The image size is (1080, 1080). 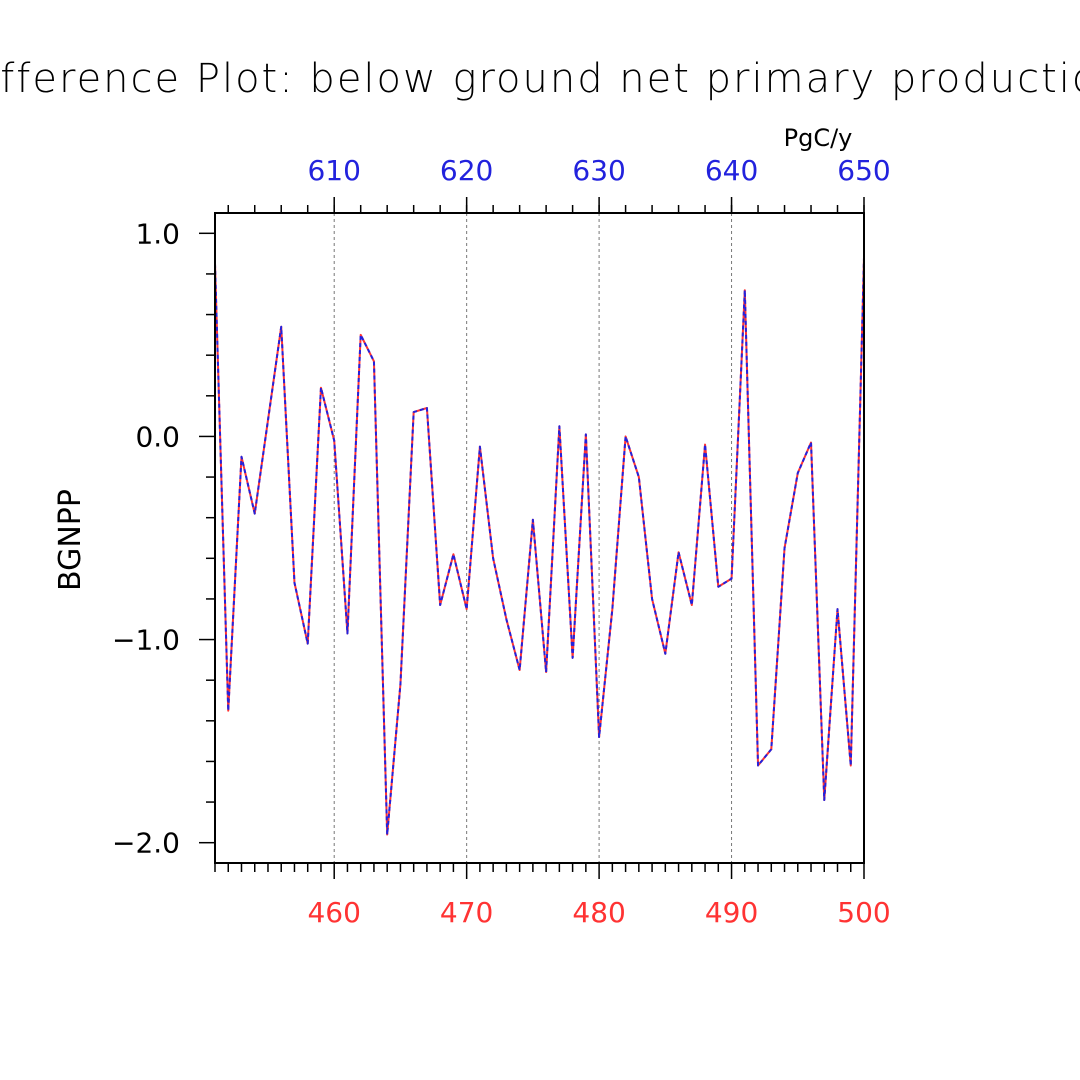 I want to click on y-tick-label: −1.0, so click(x=146, y=640).